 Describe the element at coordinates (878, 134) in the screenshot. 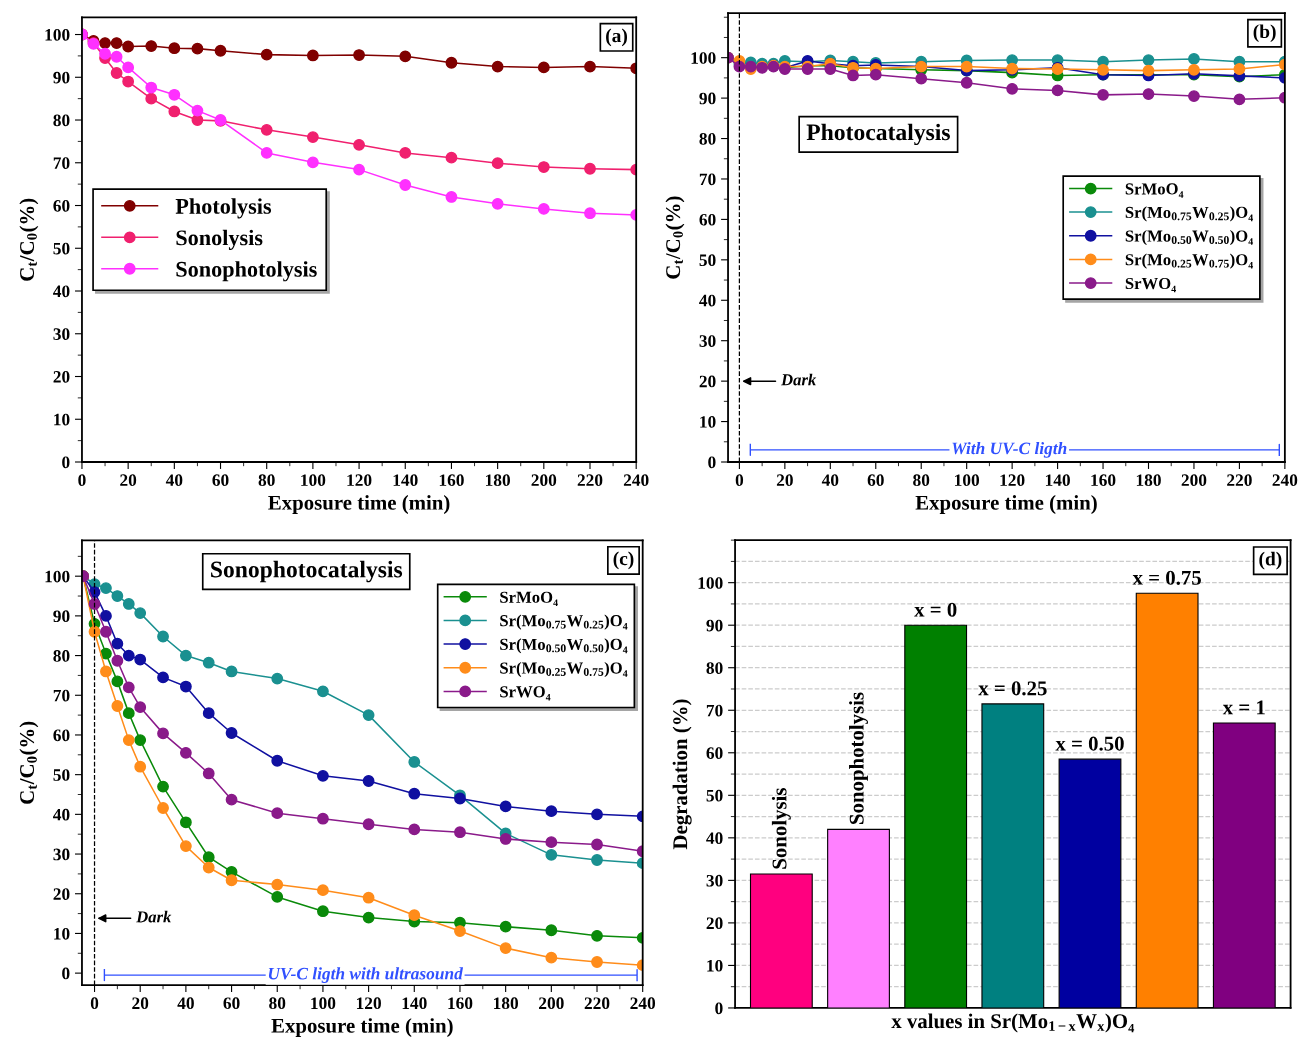

I see `annotation: Photocatalysis` at that location.